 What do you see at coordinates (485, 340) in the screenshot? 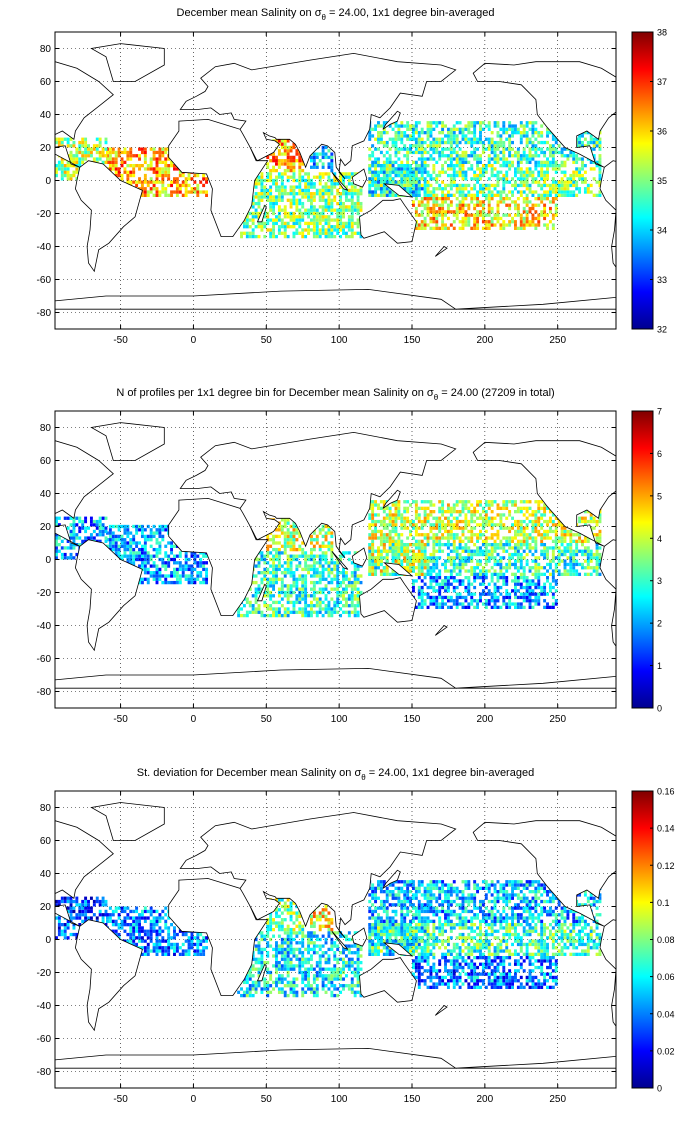
I see `x-tick-label: 200` at bounding box center [485, 340].